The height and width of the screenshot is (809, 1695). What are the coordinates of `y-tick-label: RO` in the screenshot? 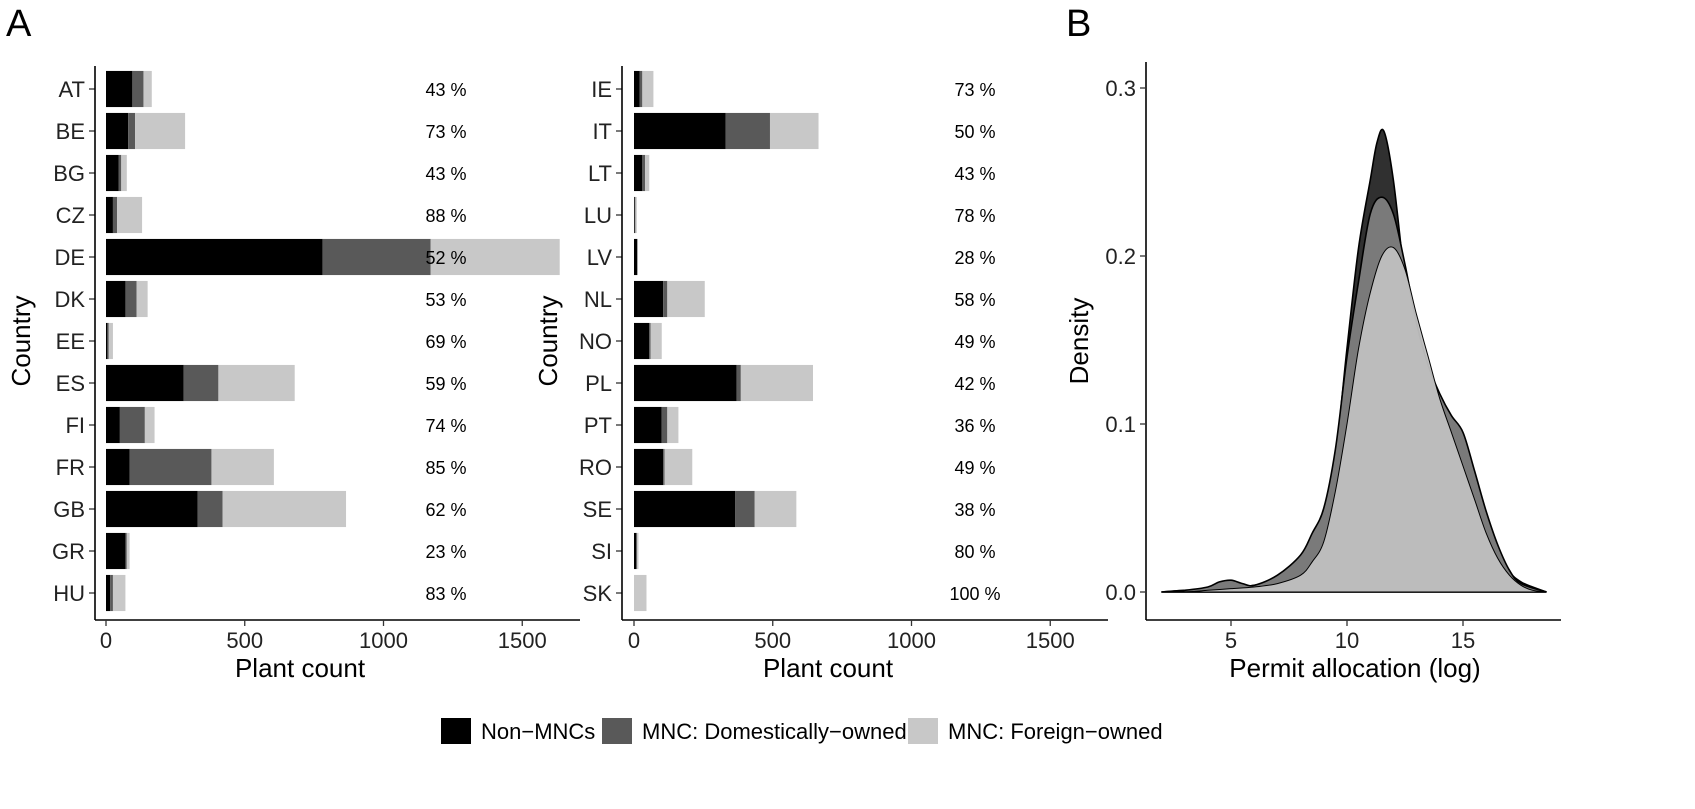 It's located at (595, 467).